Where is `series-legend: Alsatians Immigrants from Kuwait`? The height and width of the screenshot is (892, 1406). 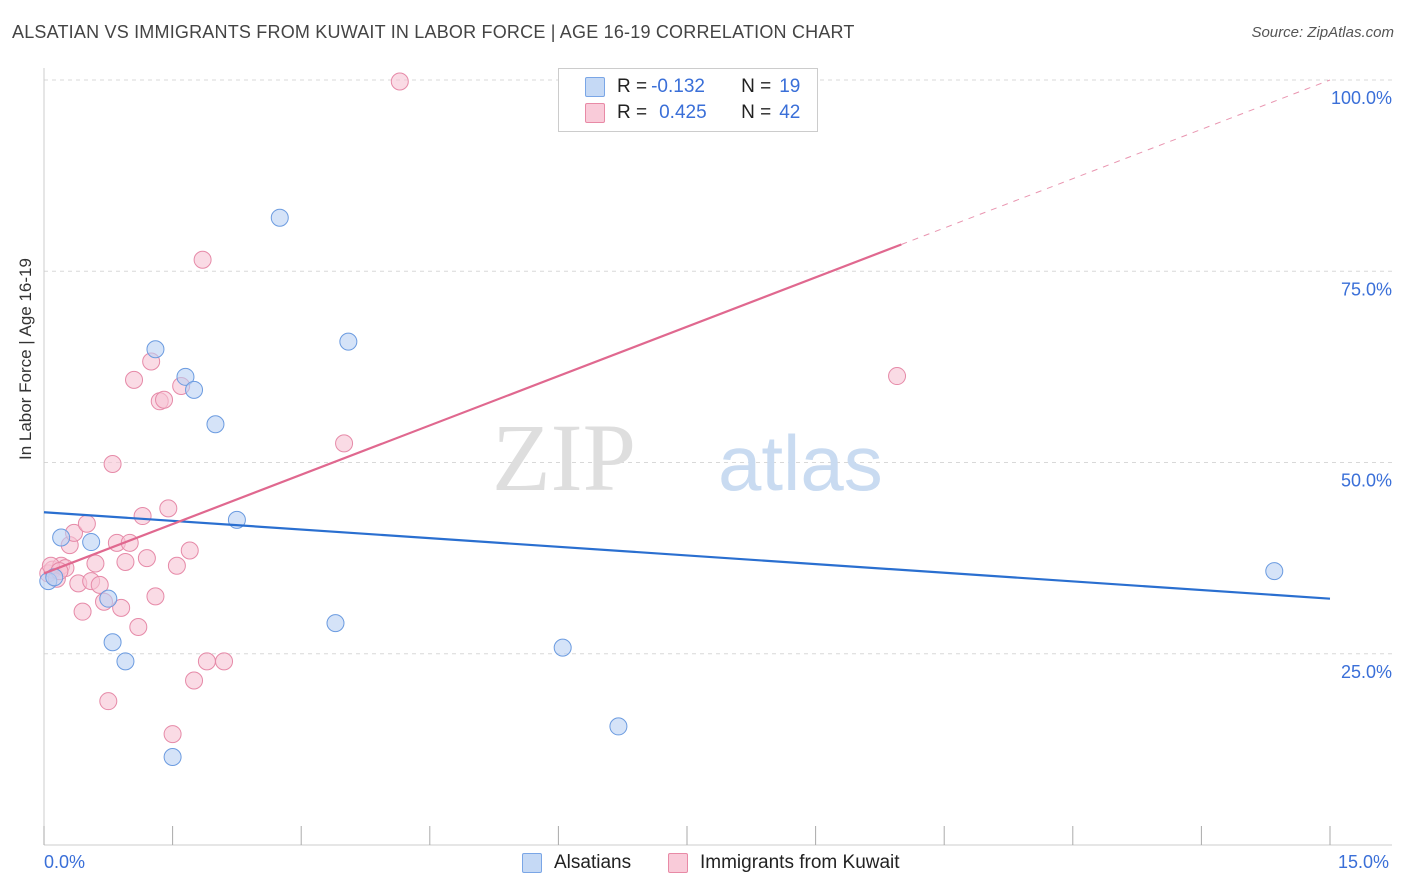
series-legend: Alsatians Immigrants from Kuwait is located at coordinates (703, 865).